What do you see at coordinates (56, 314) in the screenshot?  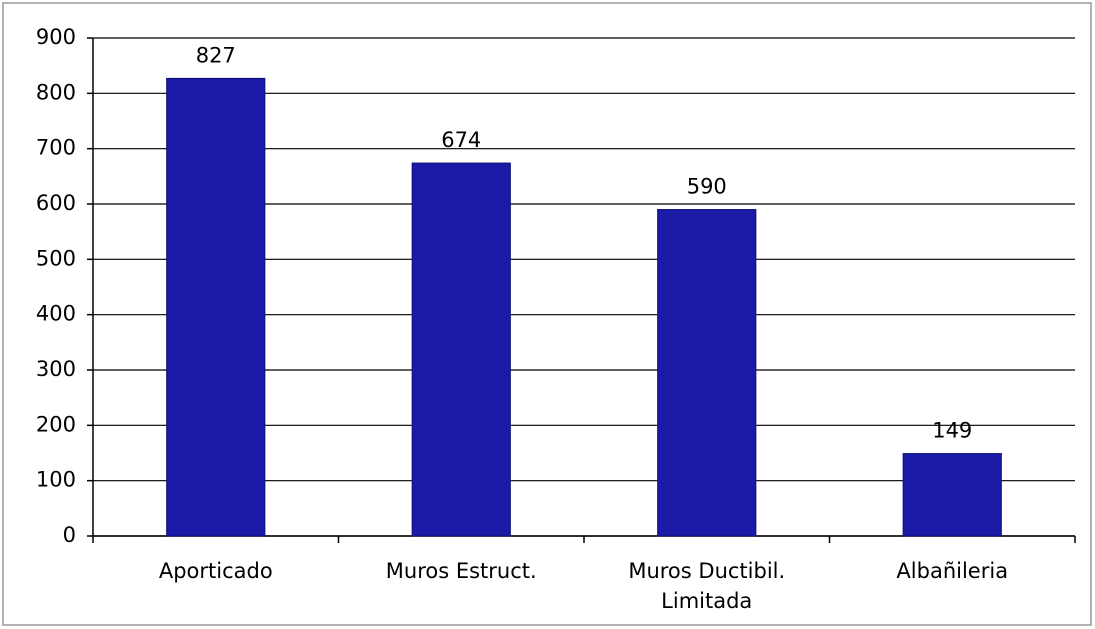 I see `y-tick-label: 400` at bounding box center [56, 314].